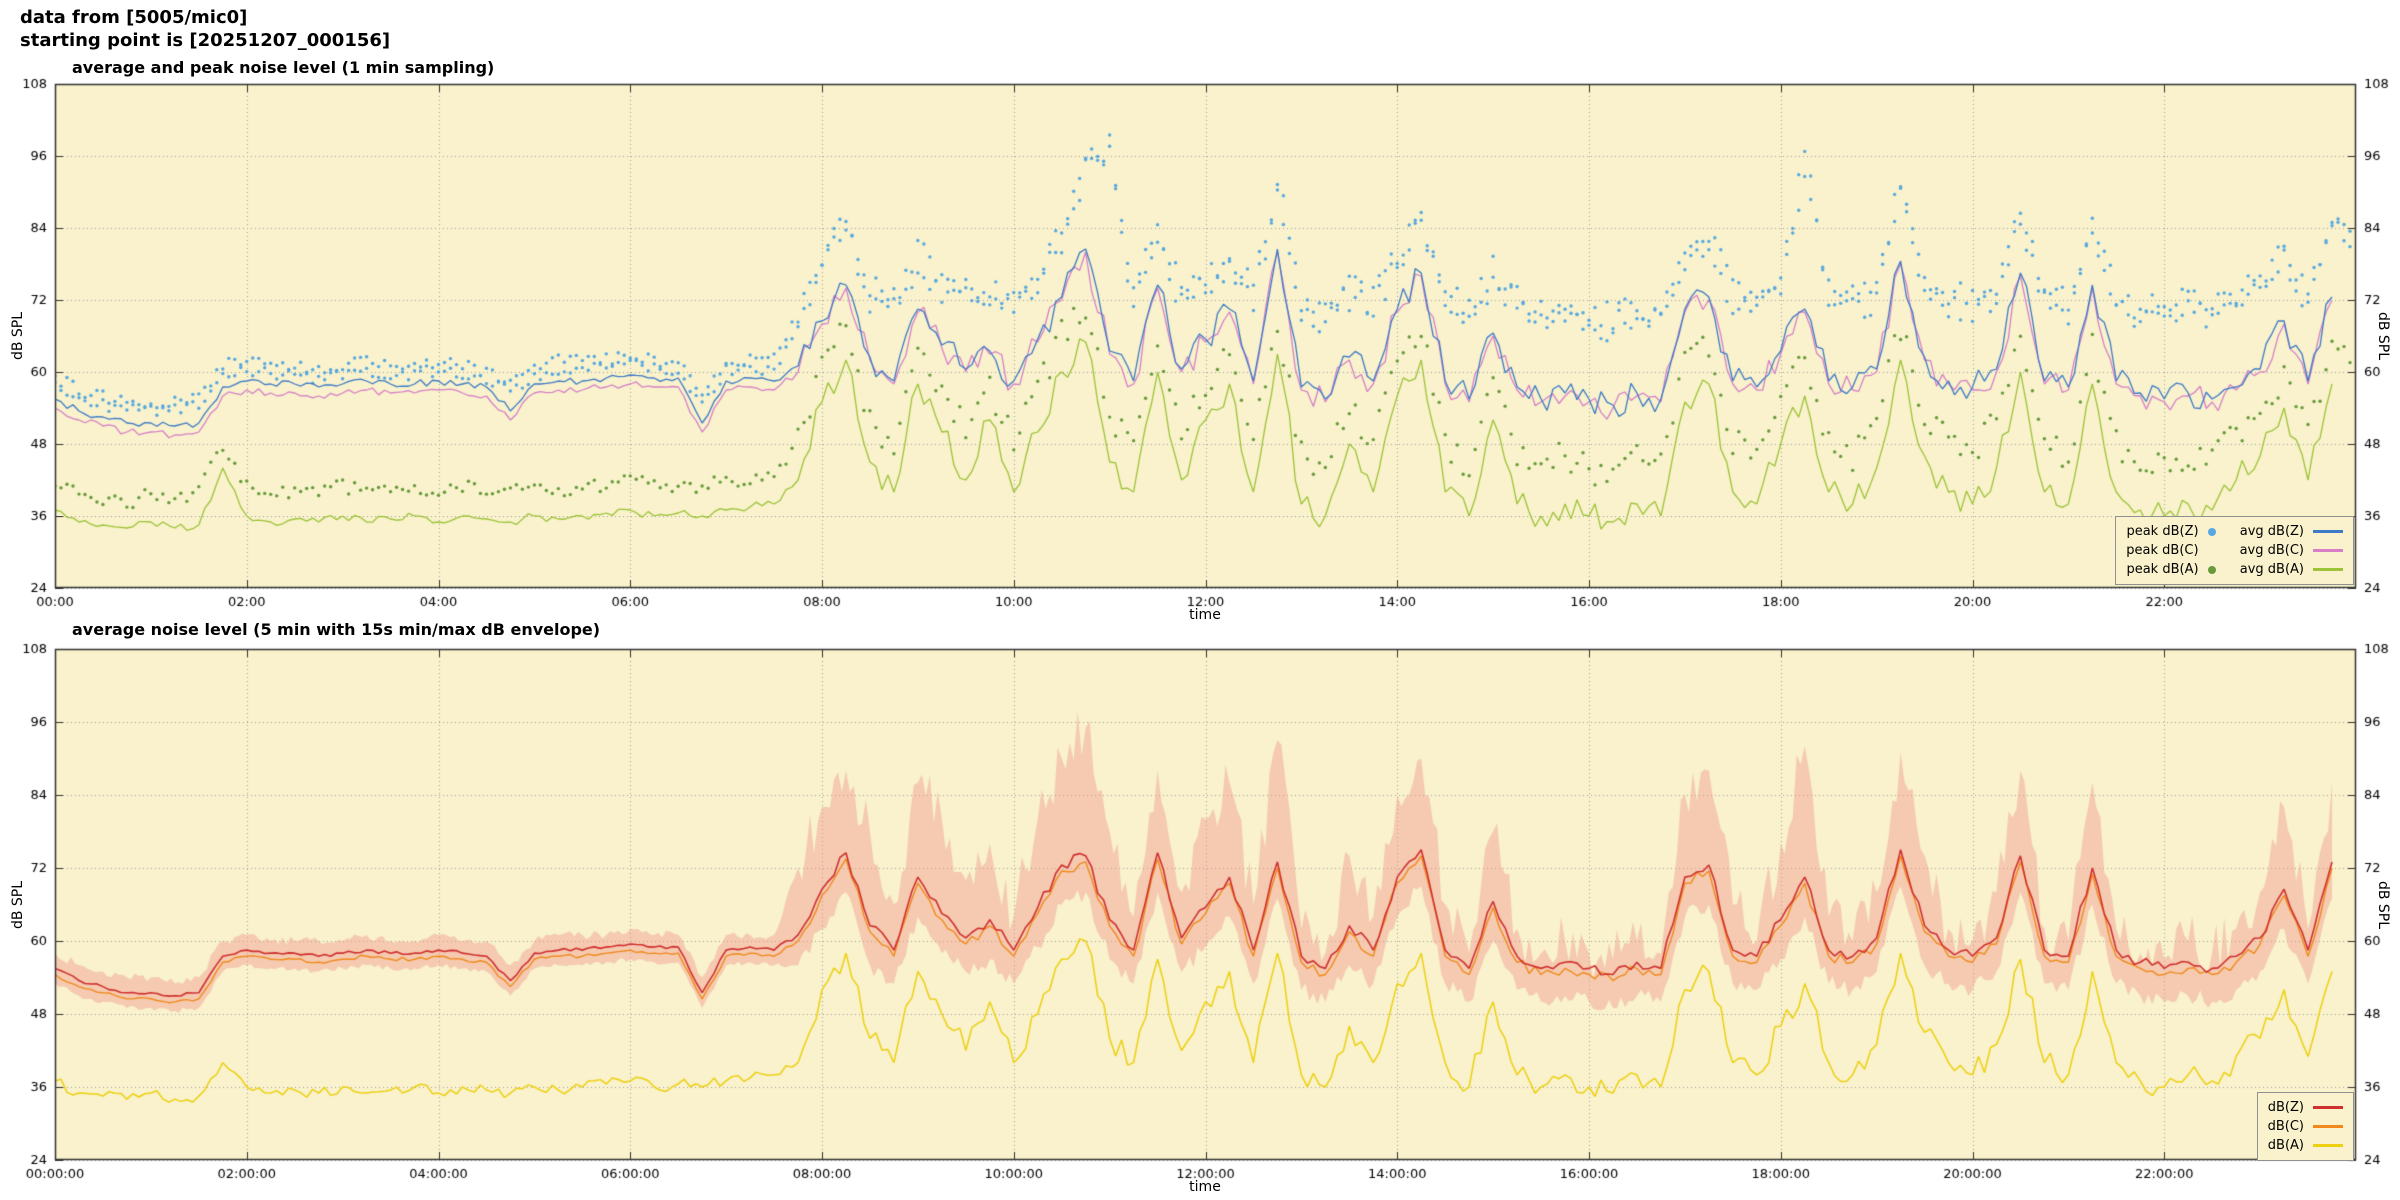 This screenshot has height=1200, width=2400. Describe the element at coordinates (2285, 1107) in the screenshot. I see `legend-label: dB(Z)` at that location.